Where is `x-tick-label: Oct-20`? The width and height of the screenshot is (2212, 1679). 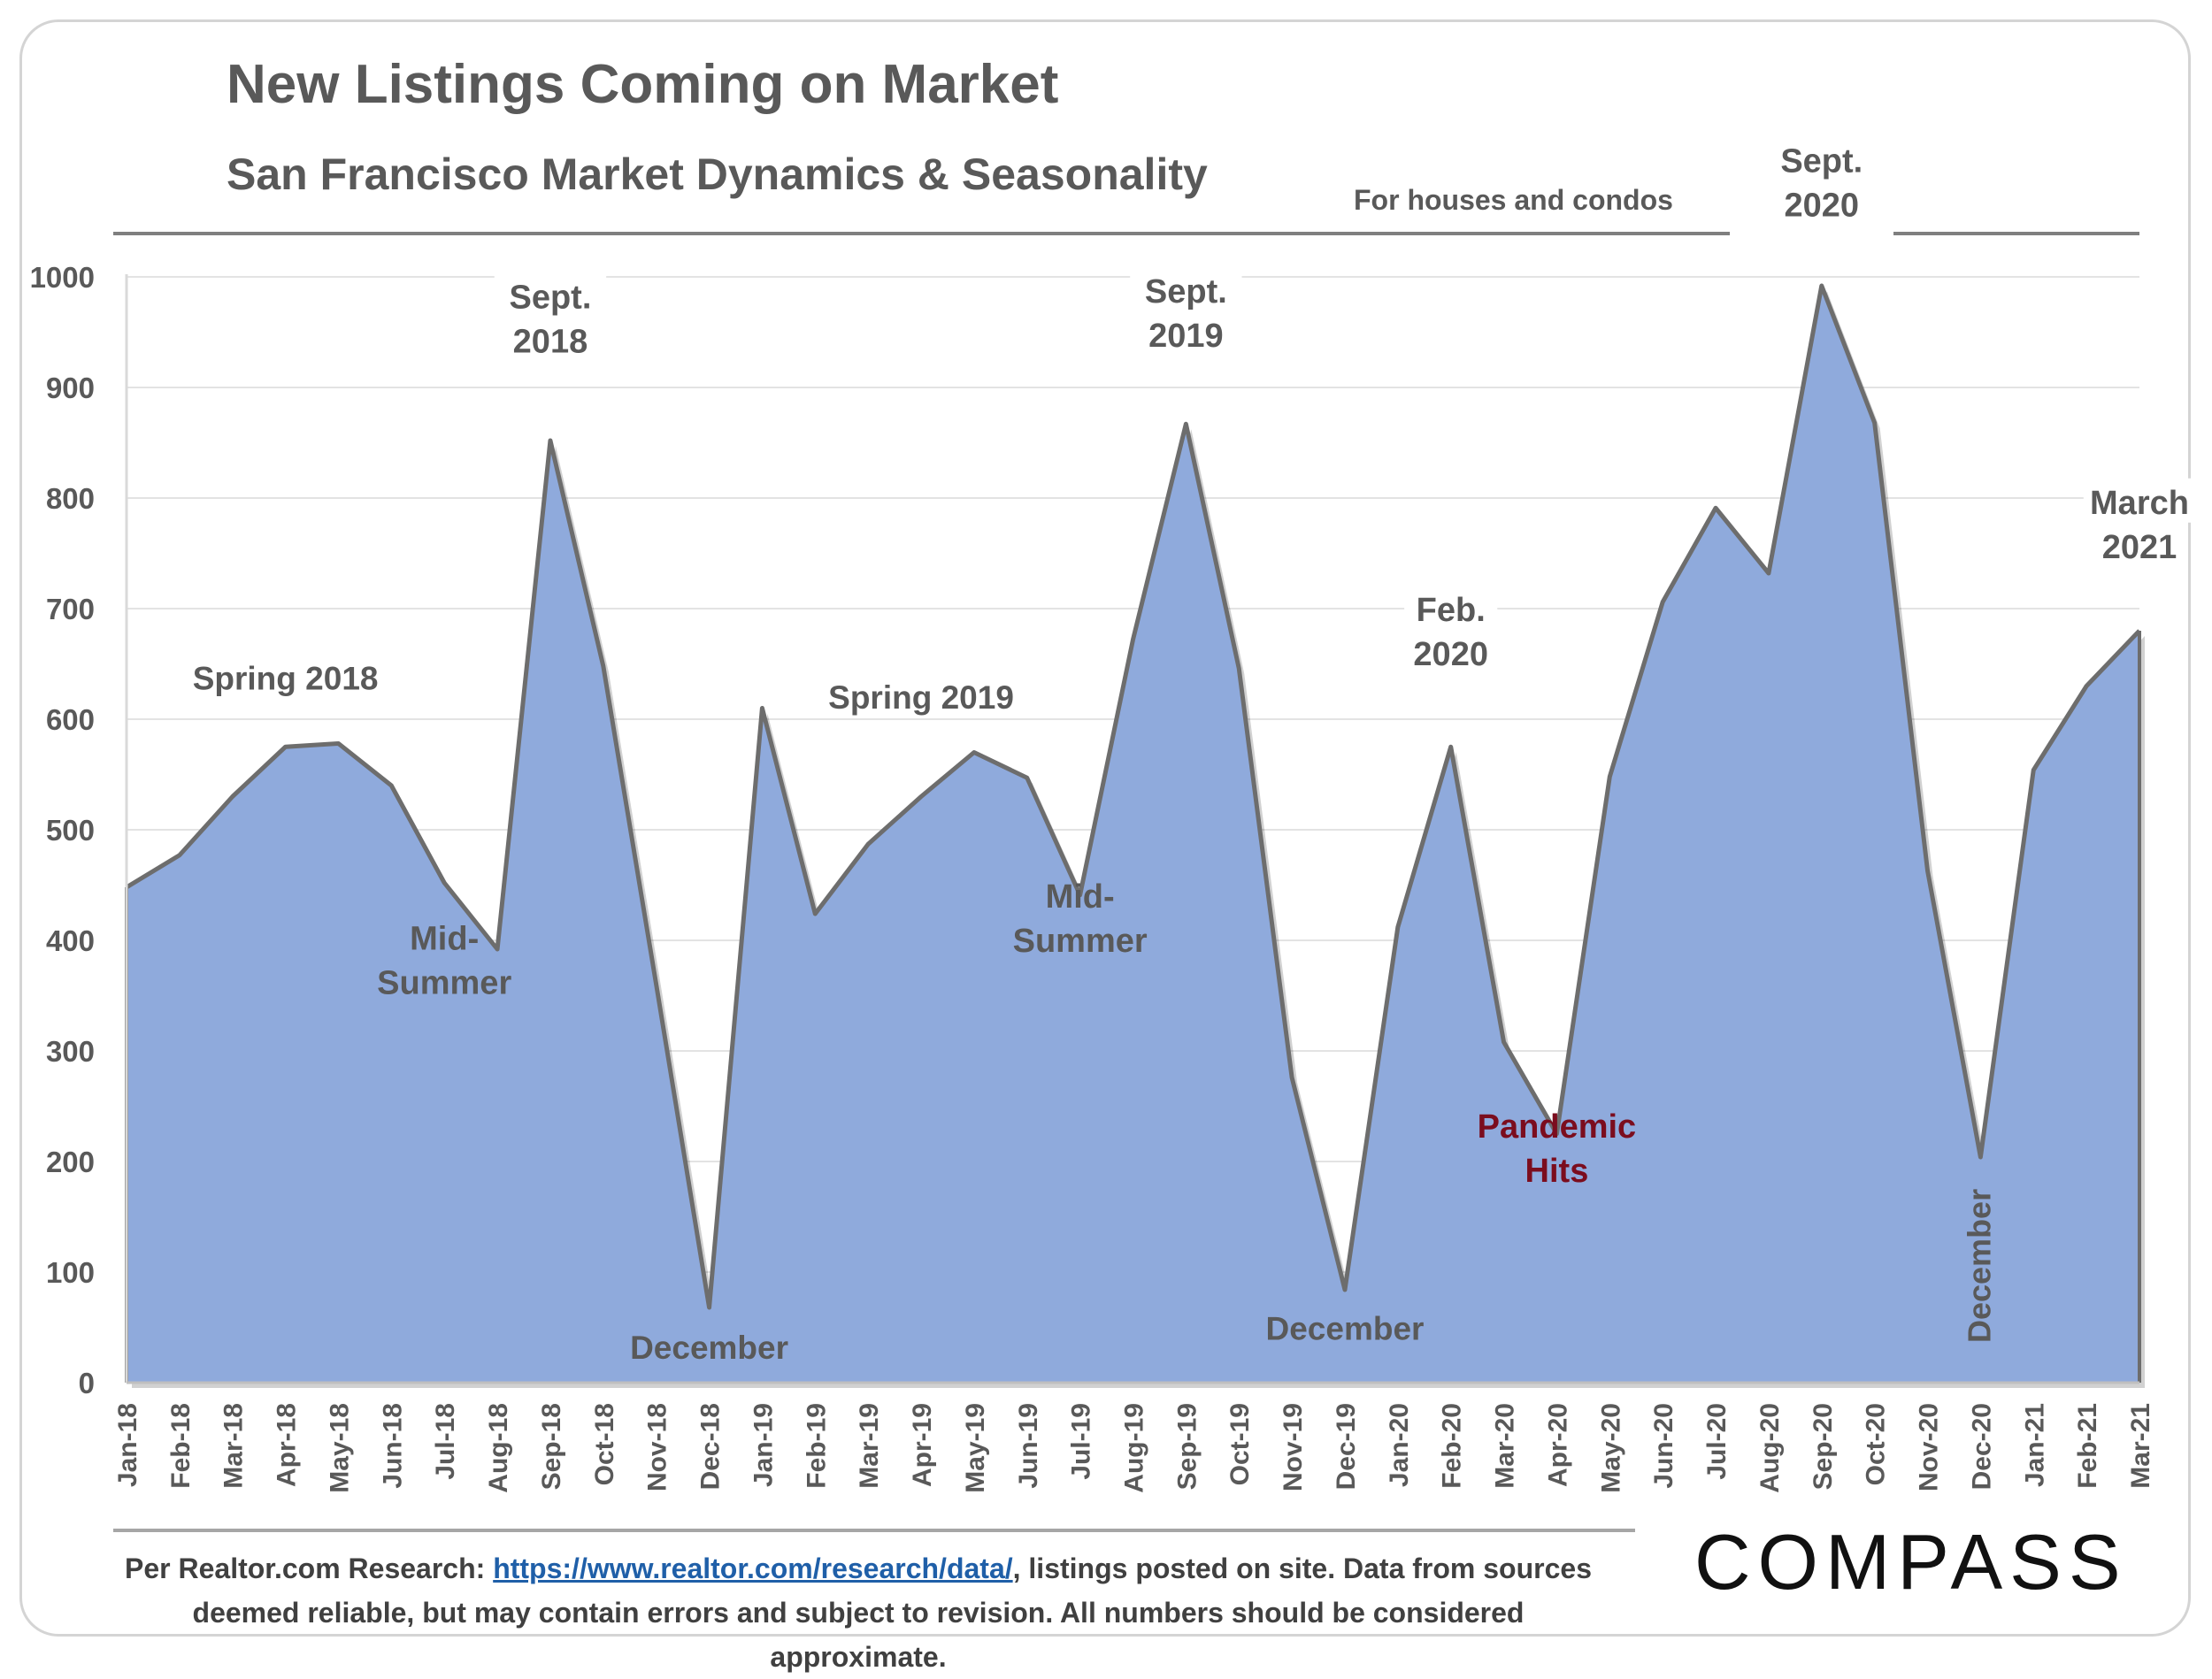
x-tick-label: Oct-20 is located at coordinates (1877, 1444).